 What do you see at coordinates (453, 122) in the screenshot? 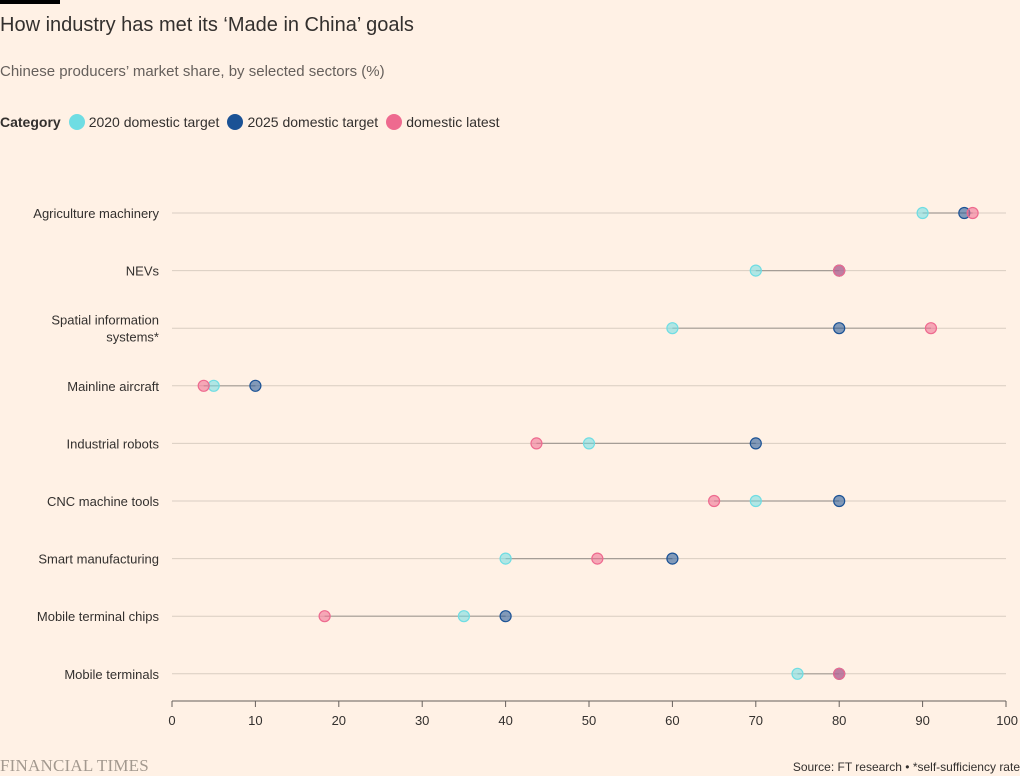
I see `legend-label: domestic latest` at bounding box center [453, 122].